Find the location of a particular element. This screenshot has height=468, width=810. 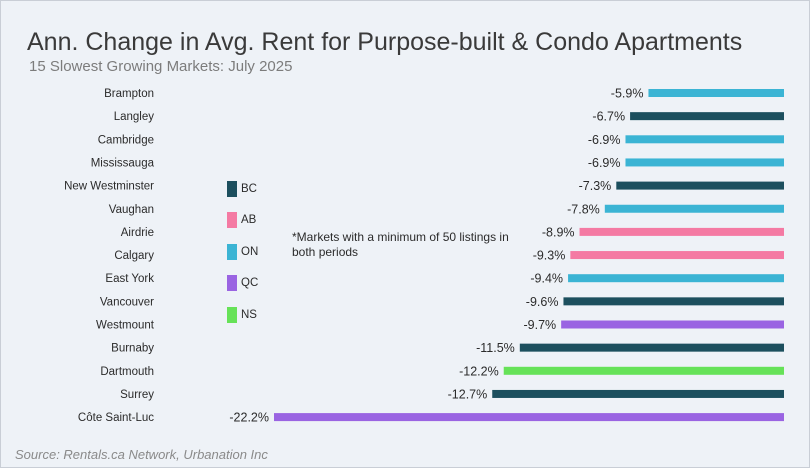

value-label-mississauga: -6.9% is located at coordinates (604, 163).